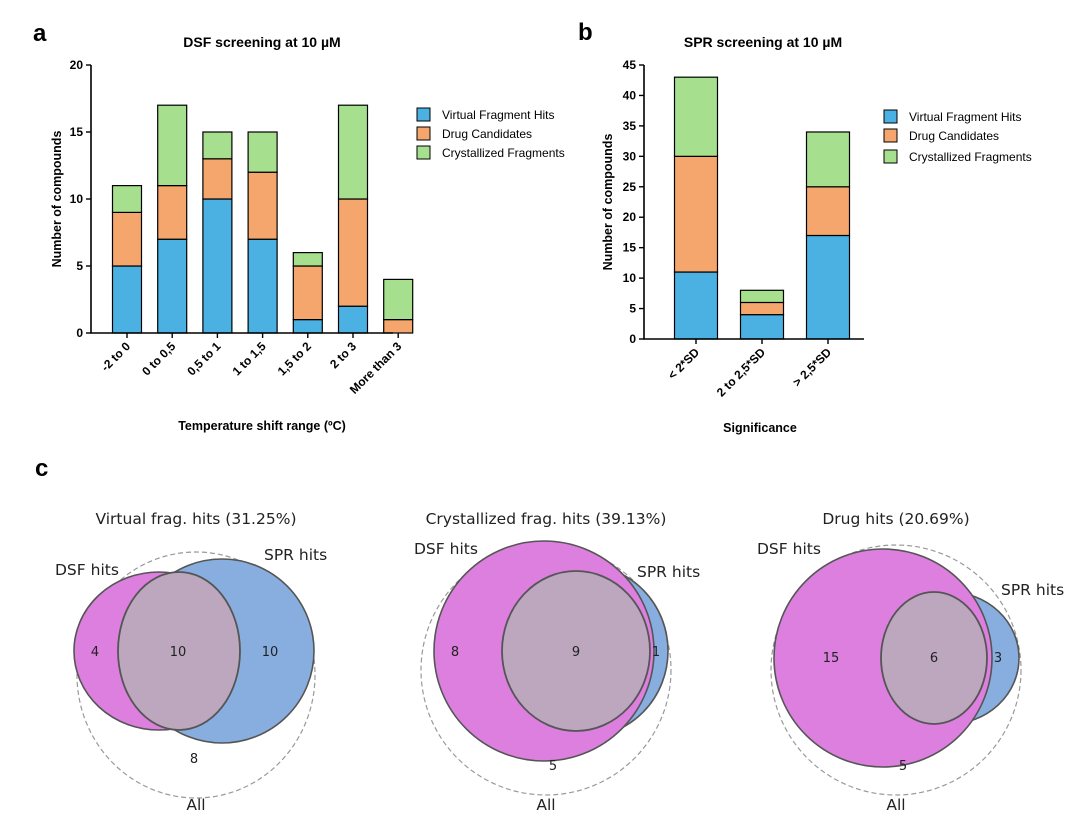 The width and height of the screenshot is (1080, 821). I want to click on spr-legend-label-crystal: Crystallized Fragments, so click(970, 157).